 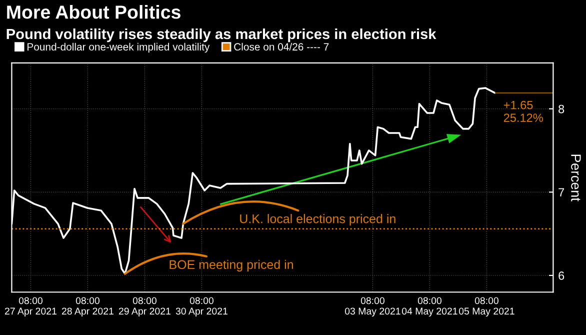 What do you see at coordinates (202, 307) in the screenshot?
I see `x-tick-label: 08:00 30 Apr 2021` at bounding box center [202, 307].